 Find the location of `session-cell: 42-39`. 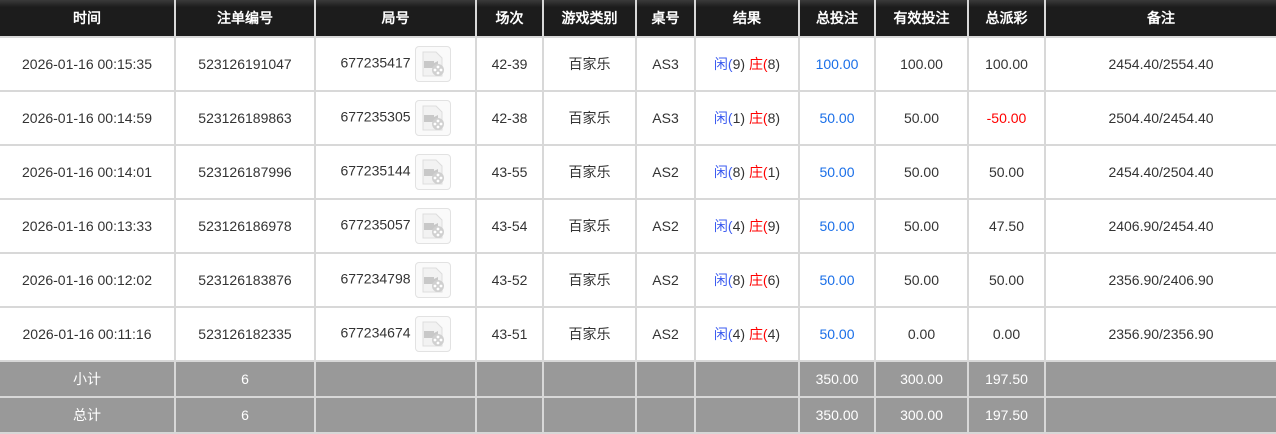

session-cell: 42-39 is located at coordinates (509, 64).